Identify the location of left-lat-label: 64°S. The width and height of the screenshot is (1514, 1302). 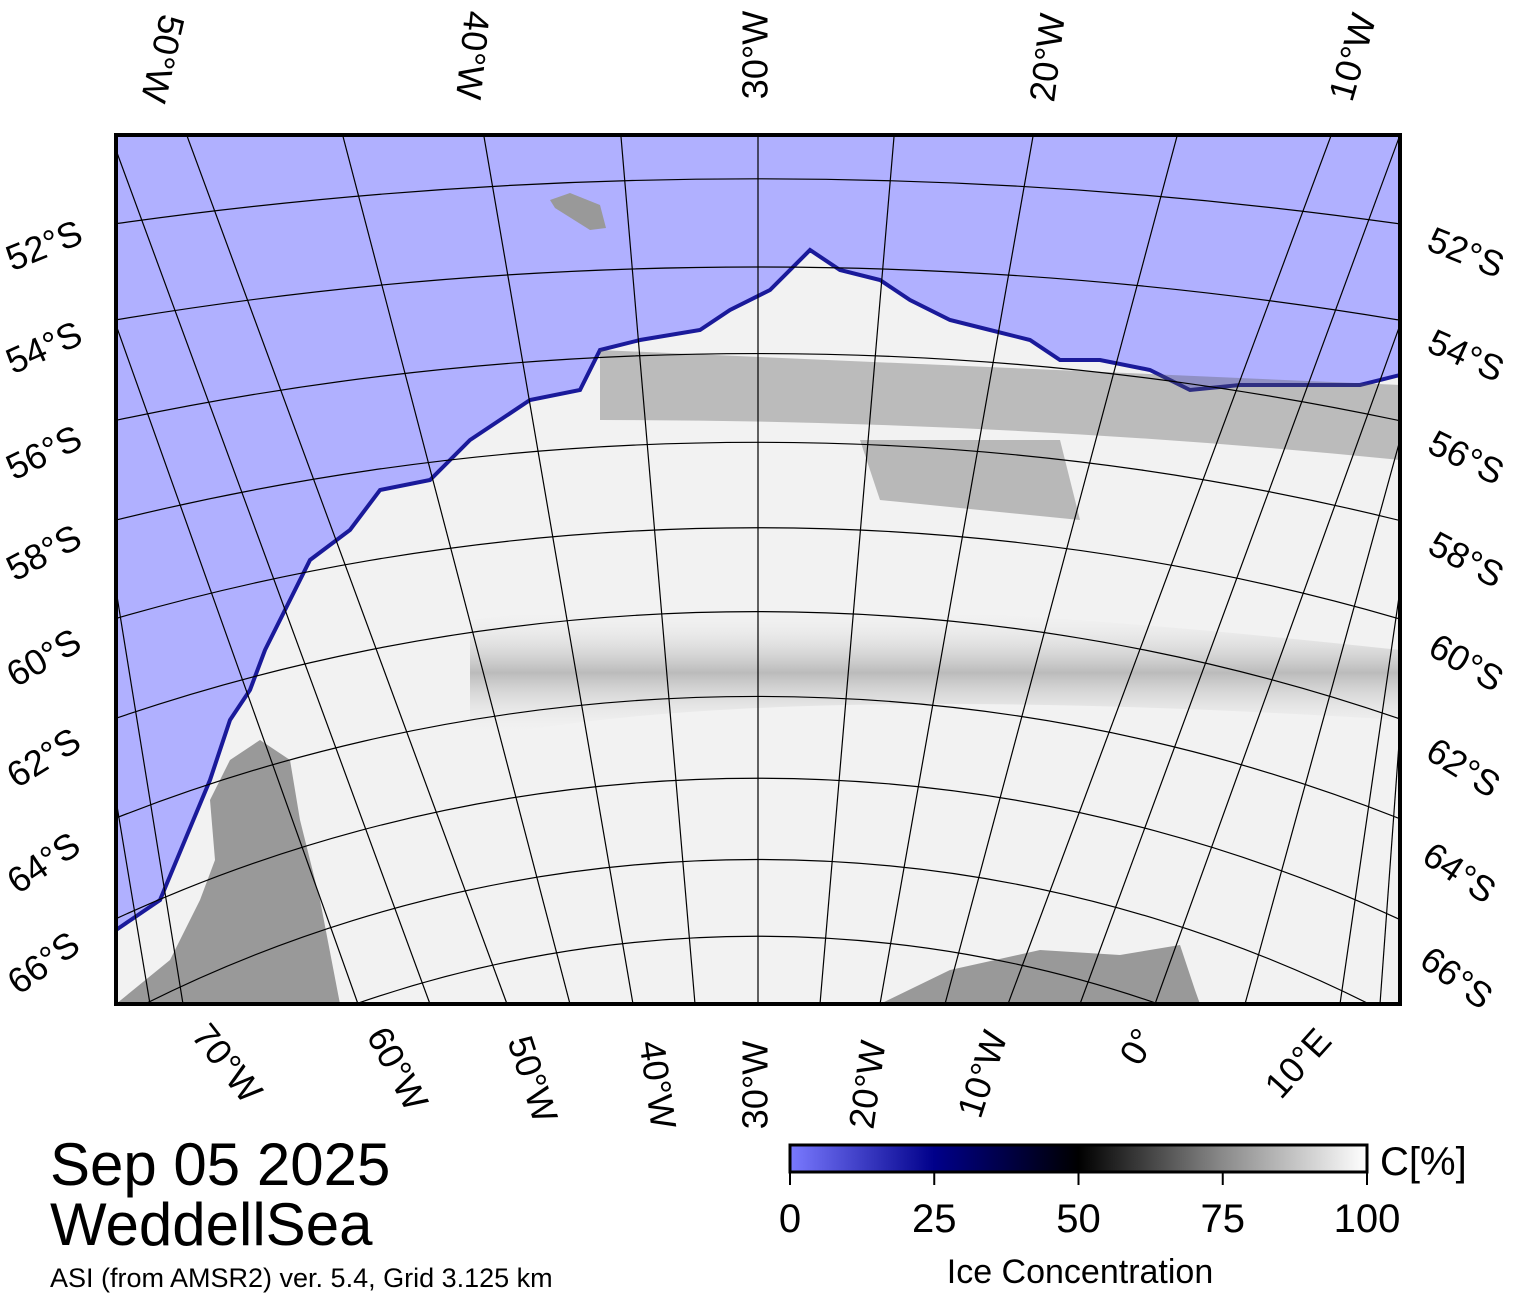
(43, 863).